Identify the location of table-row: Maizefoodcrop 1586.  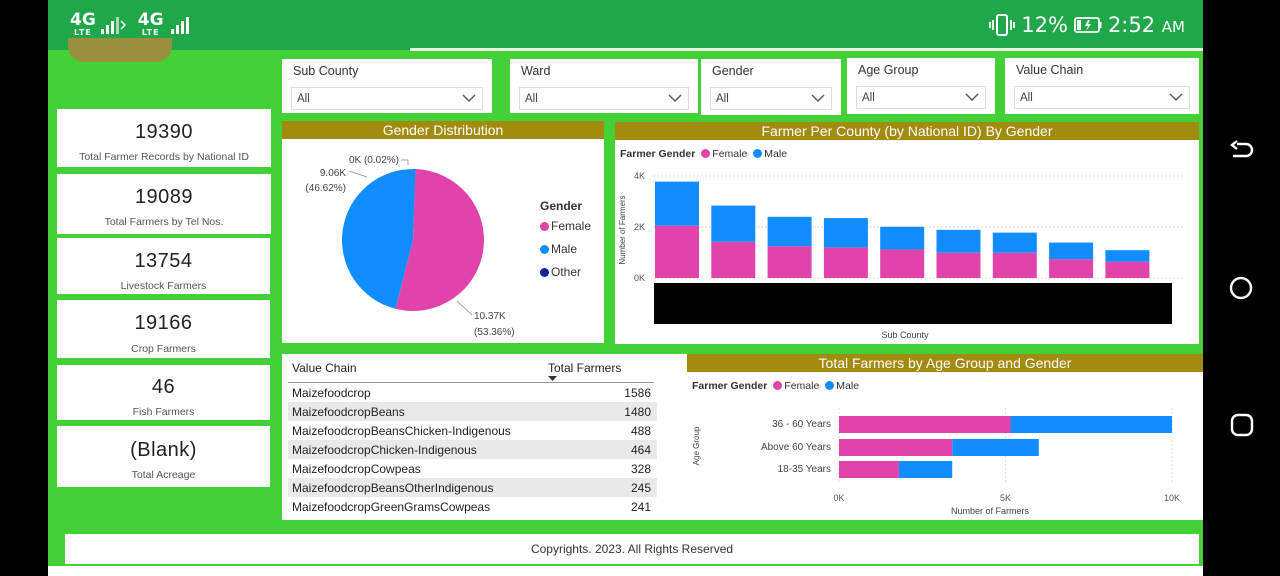
(472, 392).